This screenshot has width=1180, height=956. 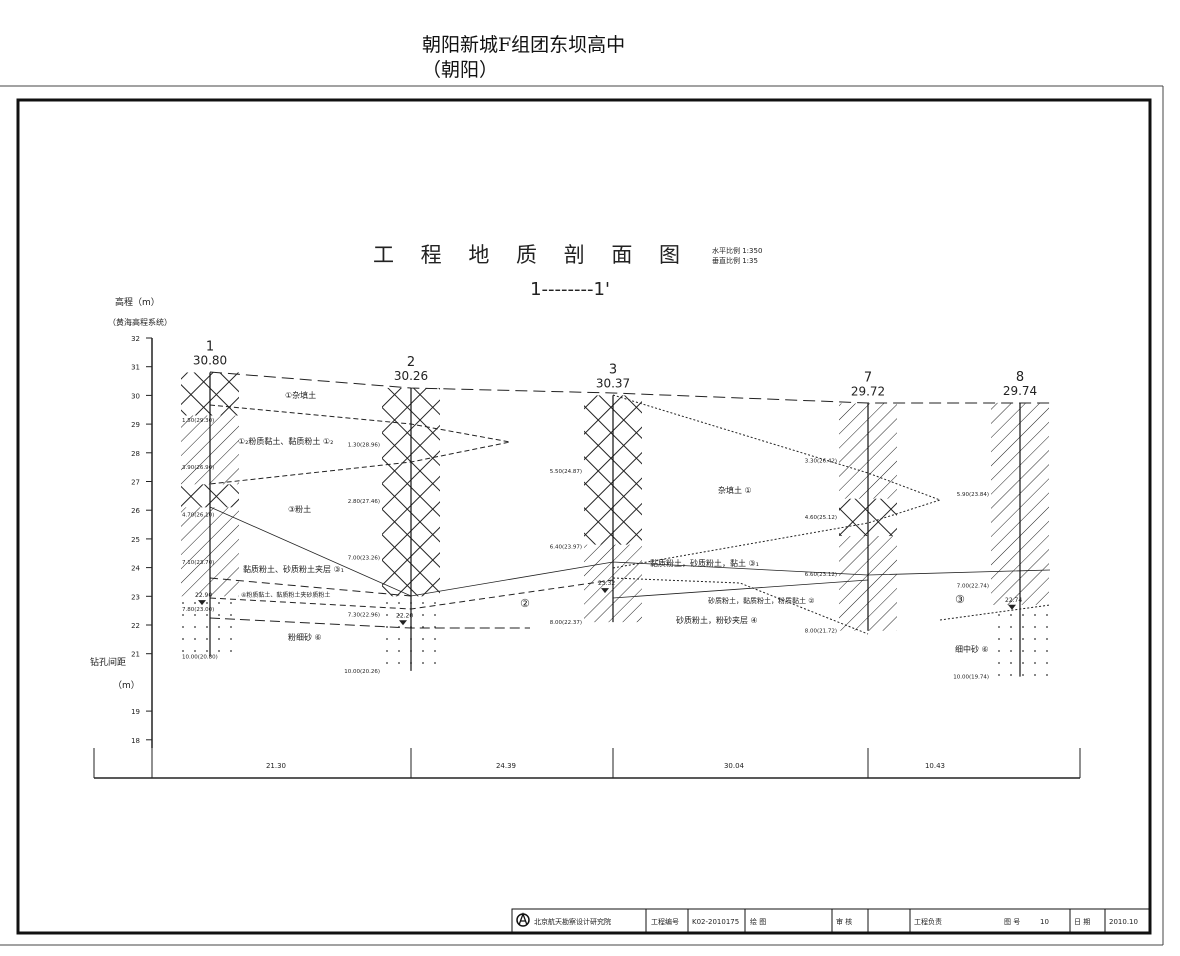 What do you see at coordinates (821, 461) in the screenshot?
I see `layer-depth: 3.30(26.42)` at bounding box center [821, 461].